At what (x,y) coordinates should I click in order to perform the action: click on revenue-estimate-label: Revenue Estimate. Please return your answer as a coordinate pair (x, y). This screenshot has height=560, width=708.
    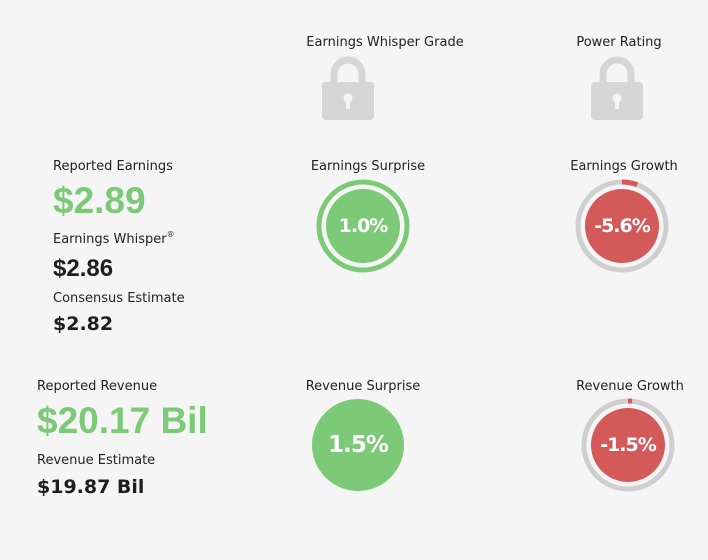
    Looking at the image, I should click on (96, 460).